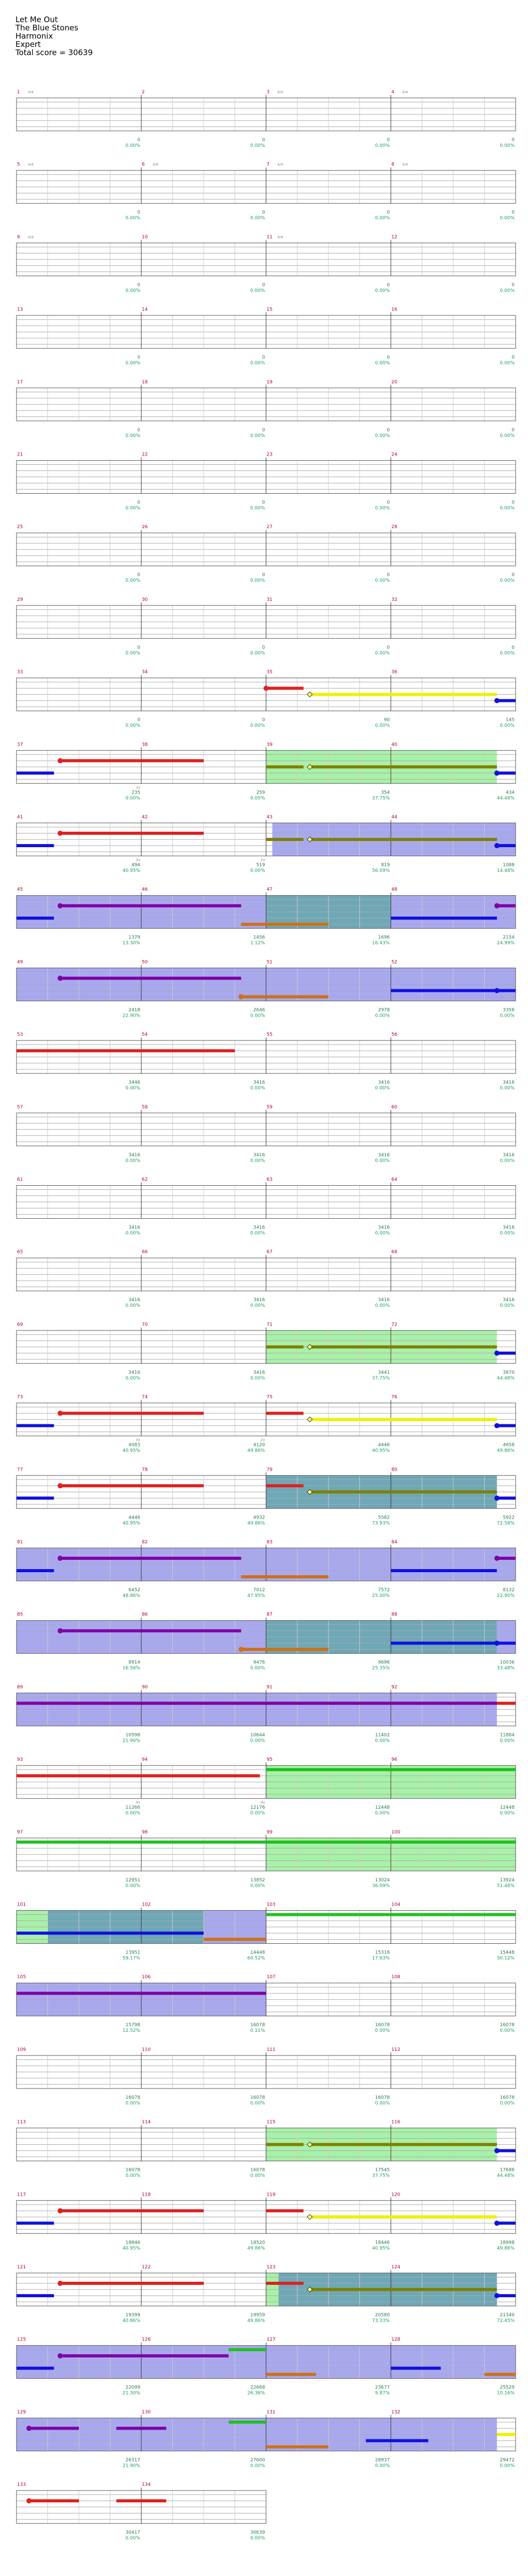 The width and height of the screenshot is (528, 2576). Describe the element at coordinates (271, 1905) in the screenshot. I see `measure-number: 103` at that location.